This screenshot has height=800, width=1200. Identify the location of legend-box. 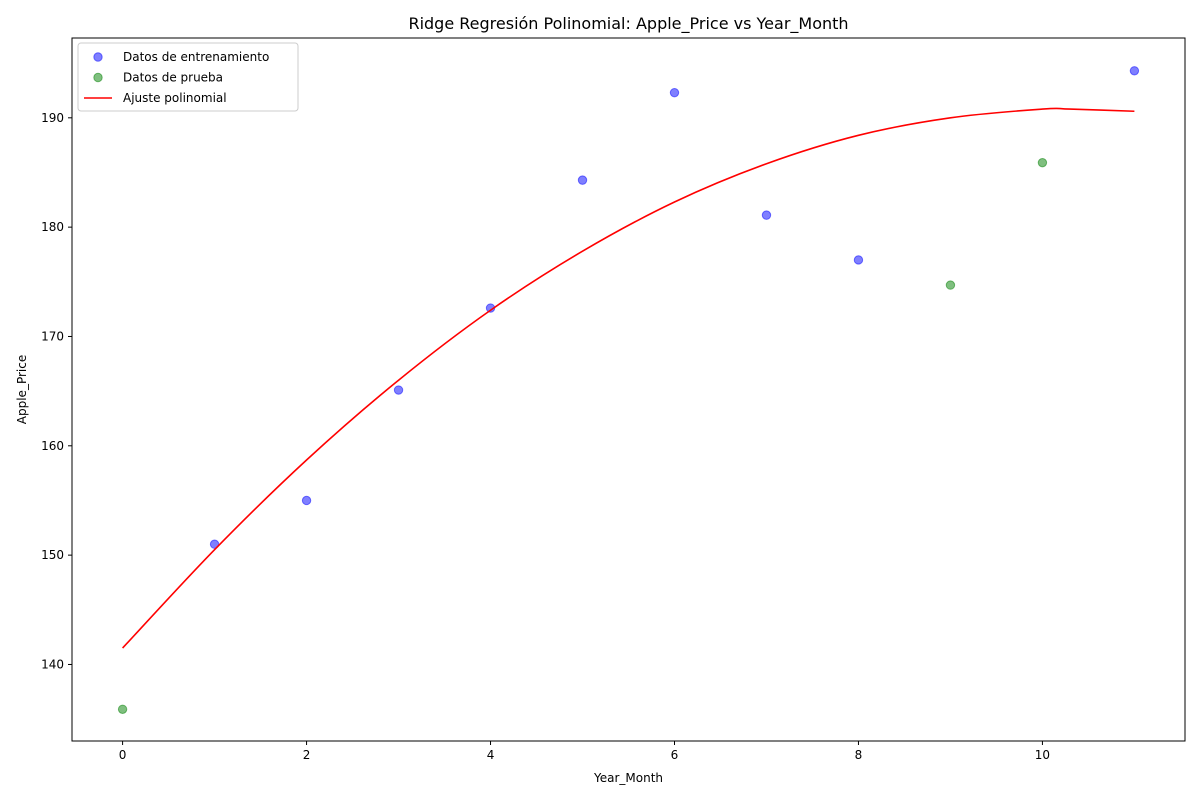
(188, 77).